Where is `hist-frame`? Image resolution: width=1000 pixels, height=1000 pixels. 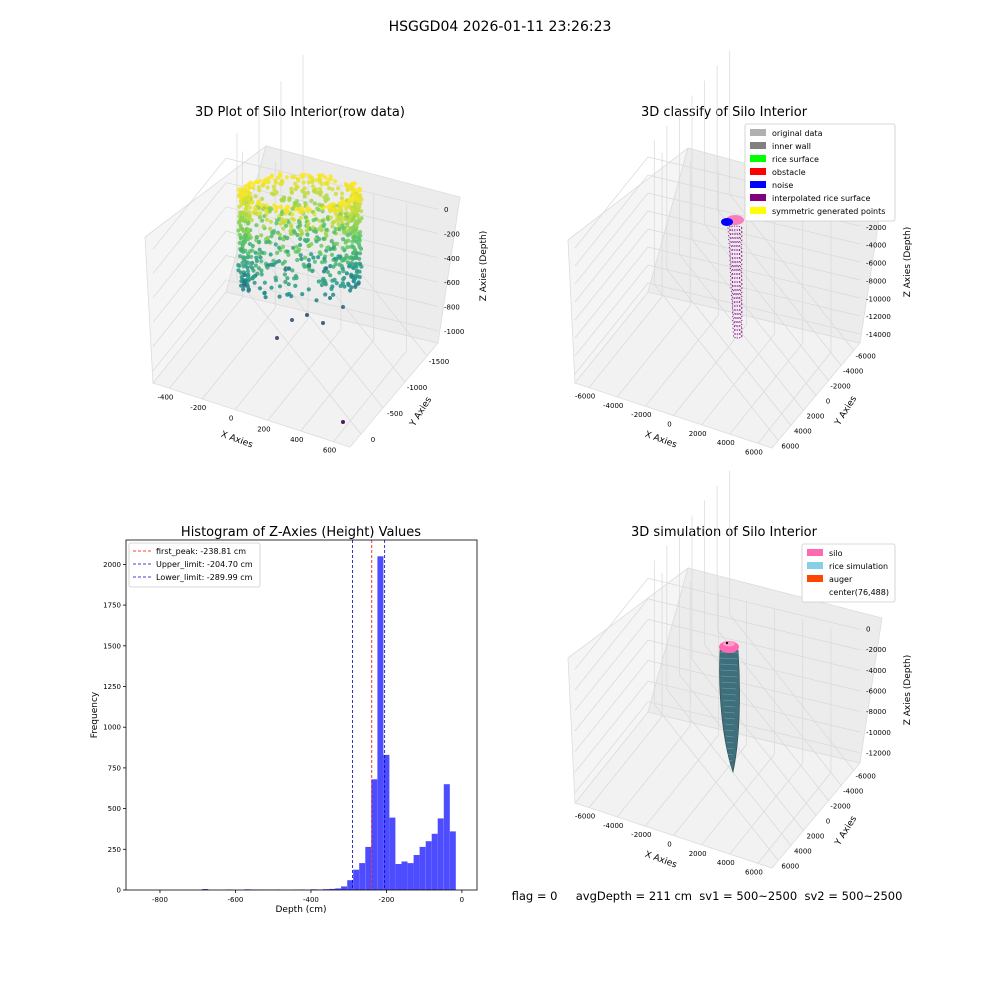 hist-frame is located at coordinates (301, 715).